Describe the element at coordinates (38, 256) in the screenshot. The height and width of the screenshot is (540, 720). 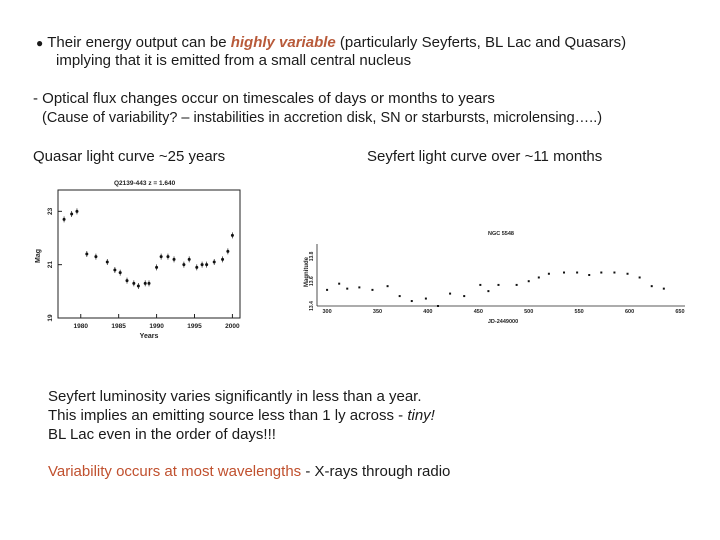
I see `quasar-y-label: Mag` at that location.